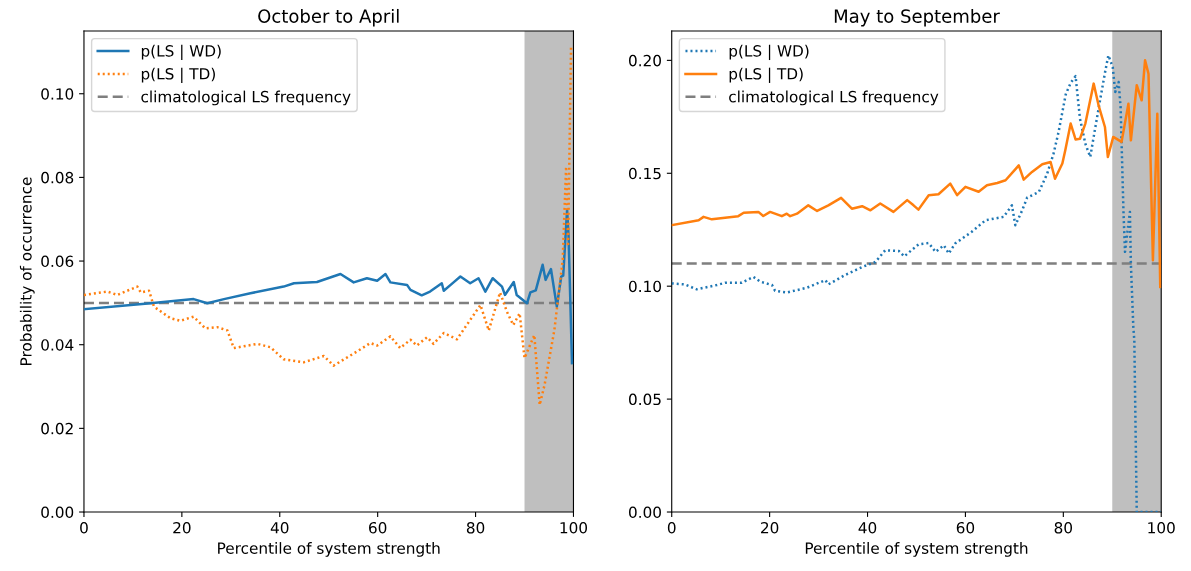  Describe the element at coordinates (644, 60) in the screenshot. I see `y-tick-label: 0.20` at that location.